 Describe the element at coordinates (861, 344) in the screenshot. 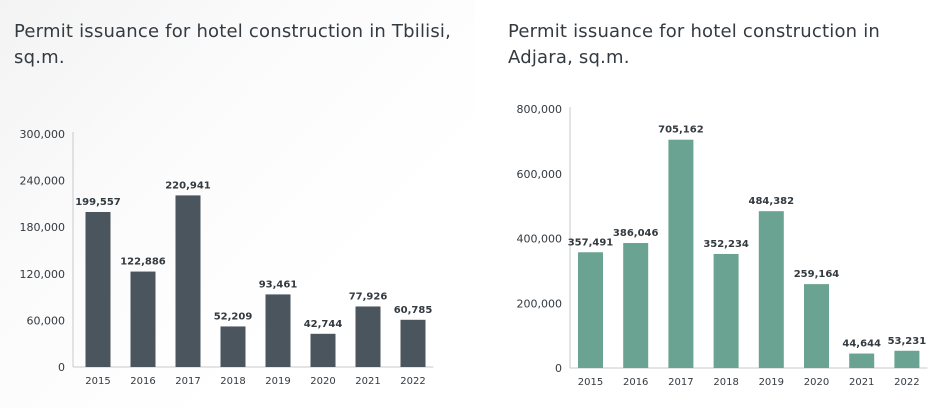

I see `data-label: 44,644` at that location.